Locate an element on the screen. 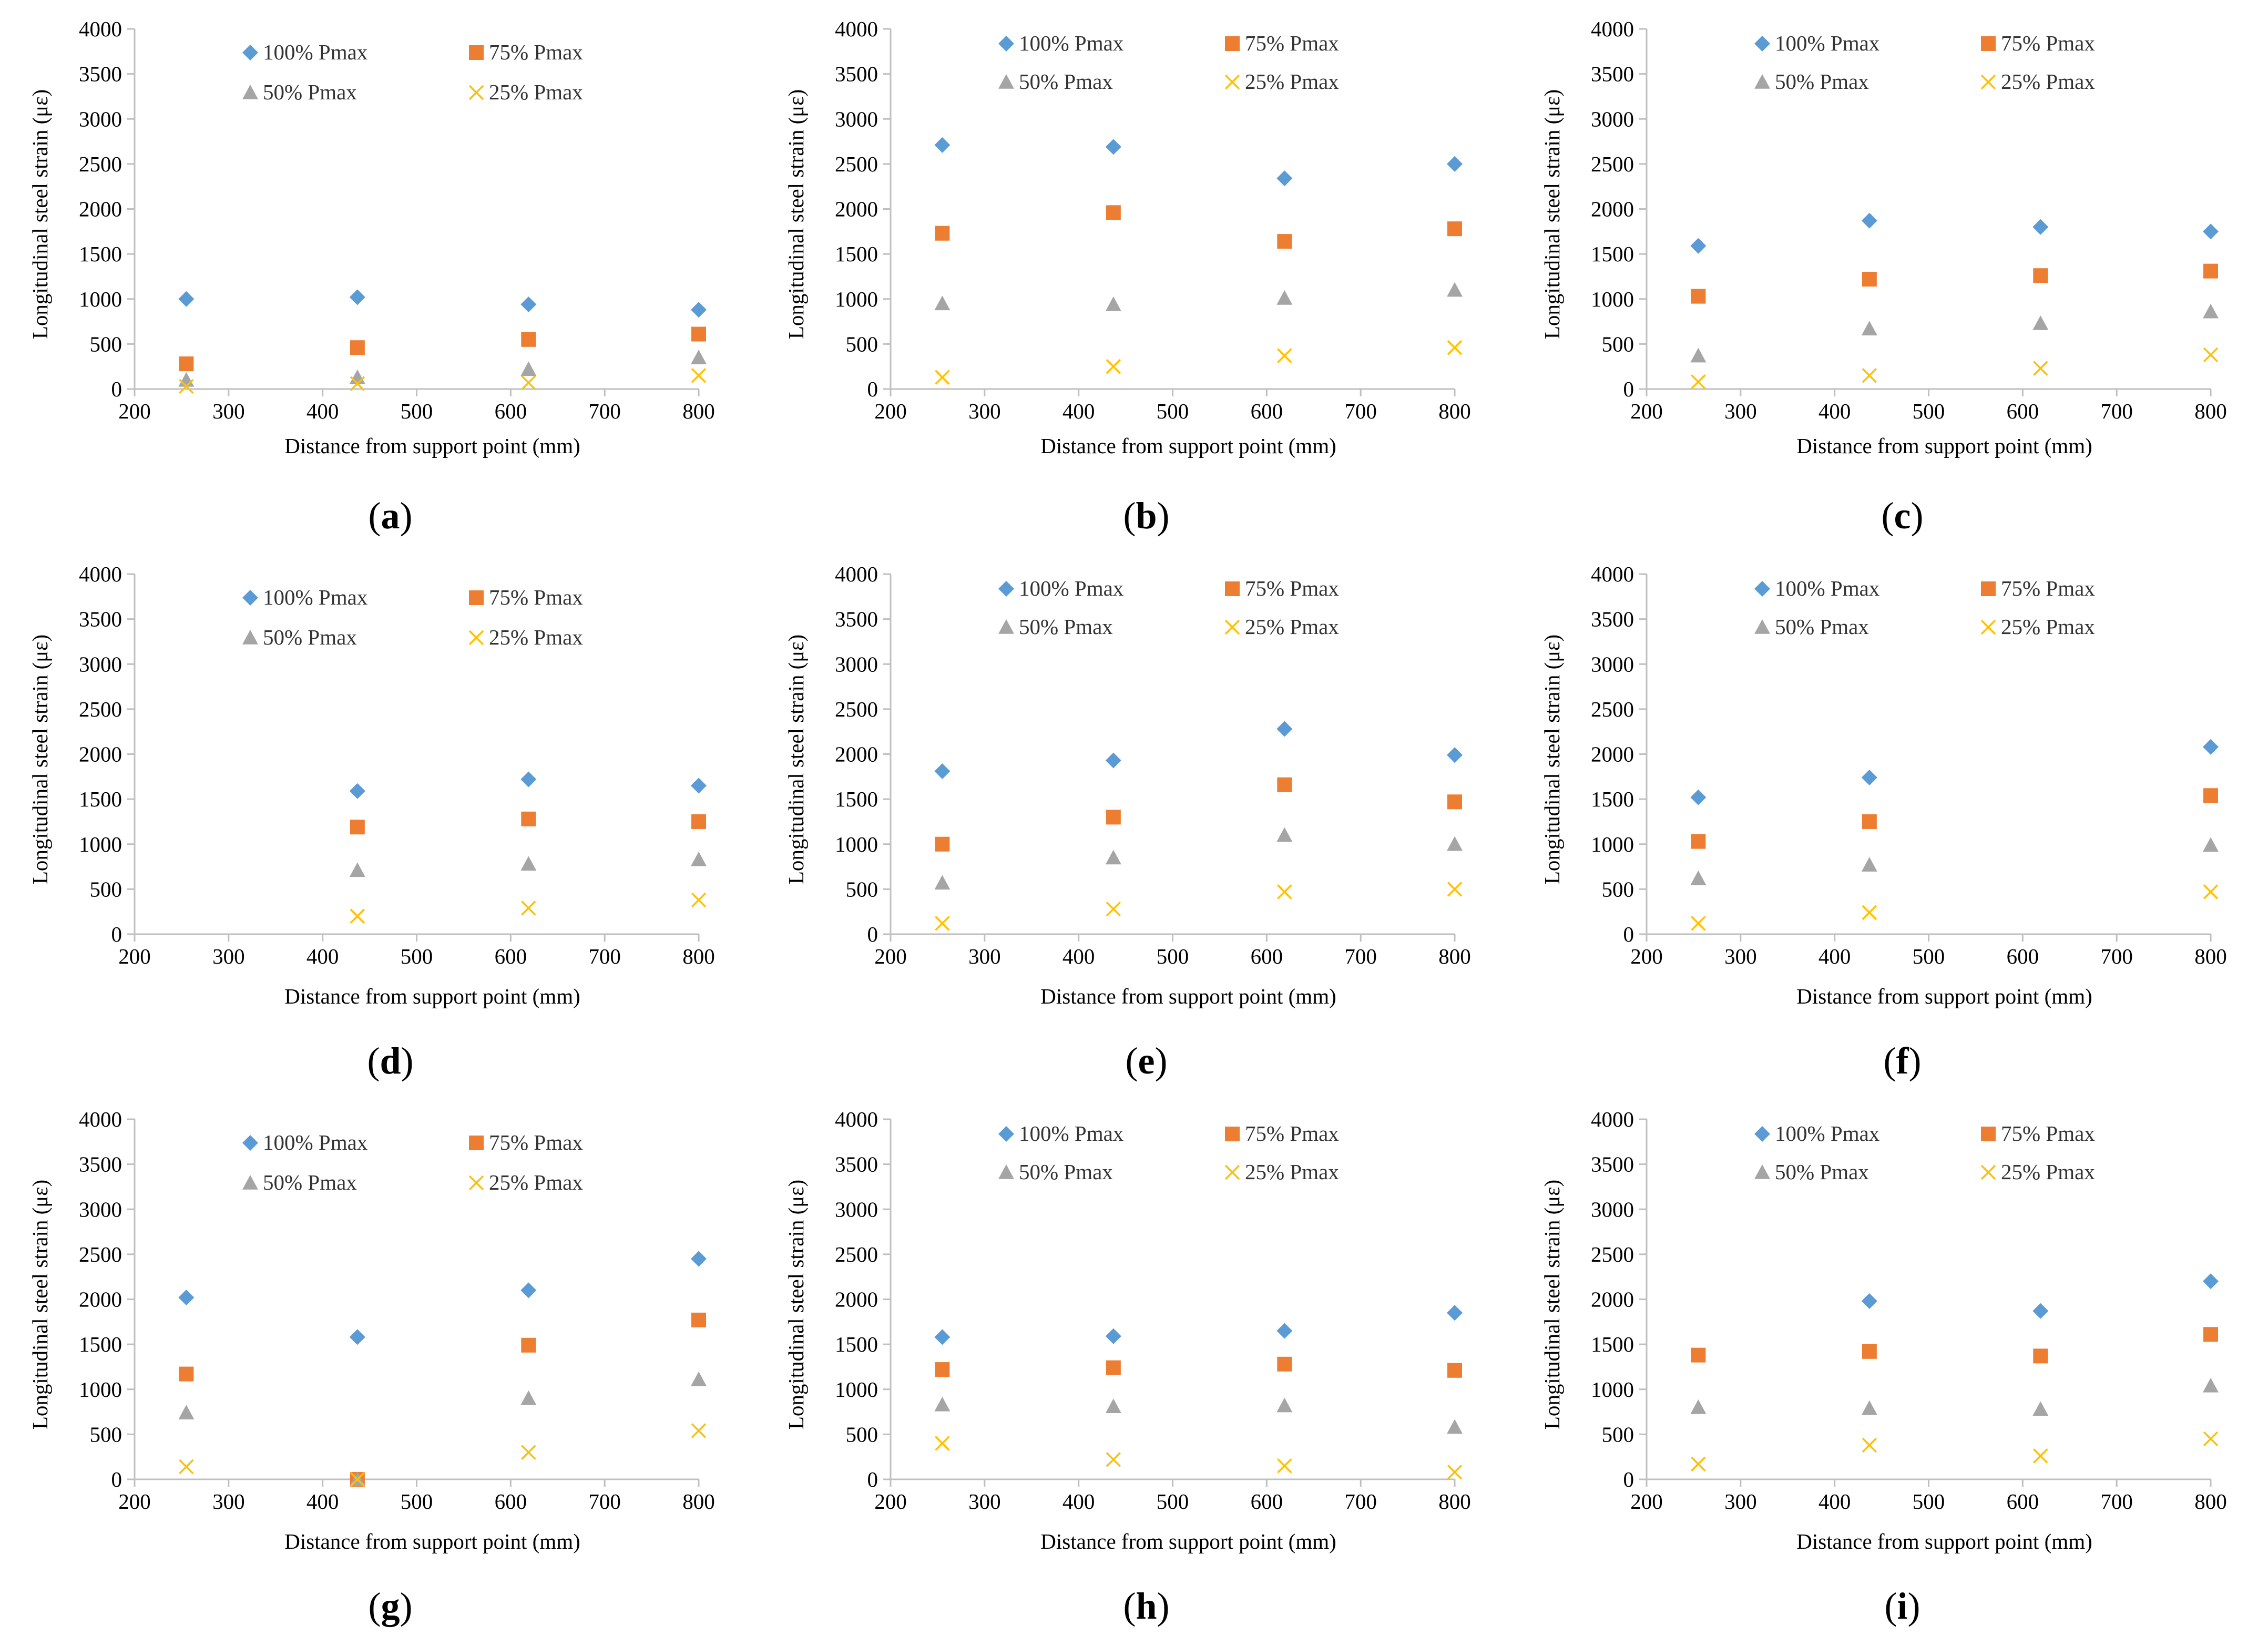  x-axis-title: Distance from support point (mm) is located at coordinates (1188, 996).